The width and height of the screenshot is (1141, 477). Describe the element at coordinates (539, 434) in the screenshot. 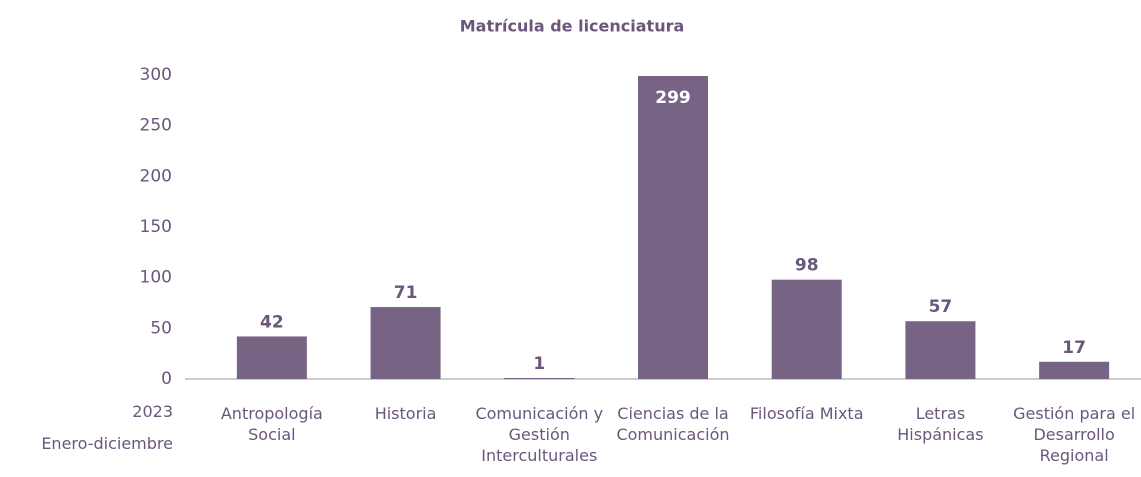

I see `x-tick-label: Comunicación y Gestión Interculturales` at that location.